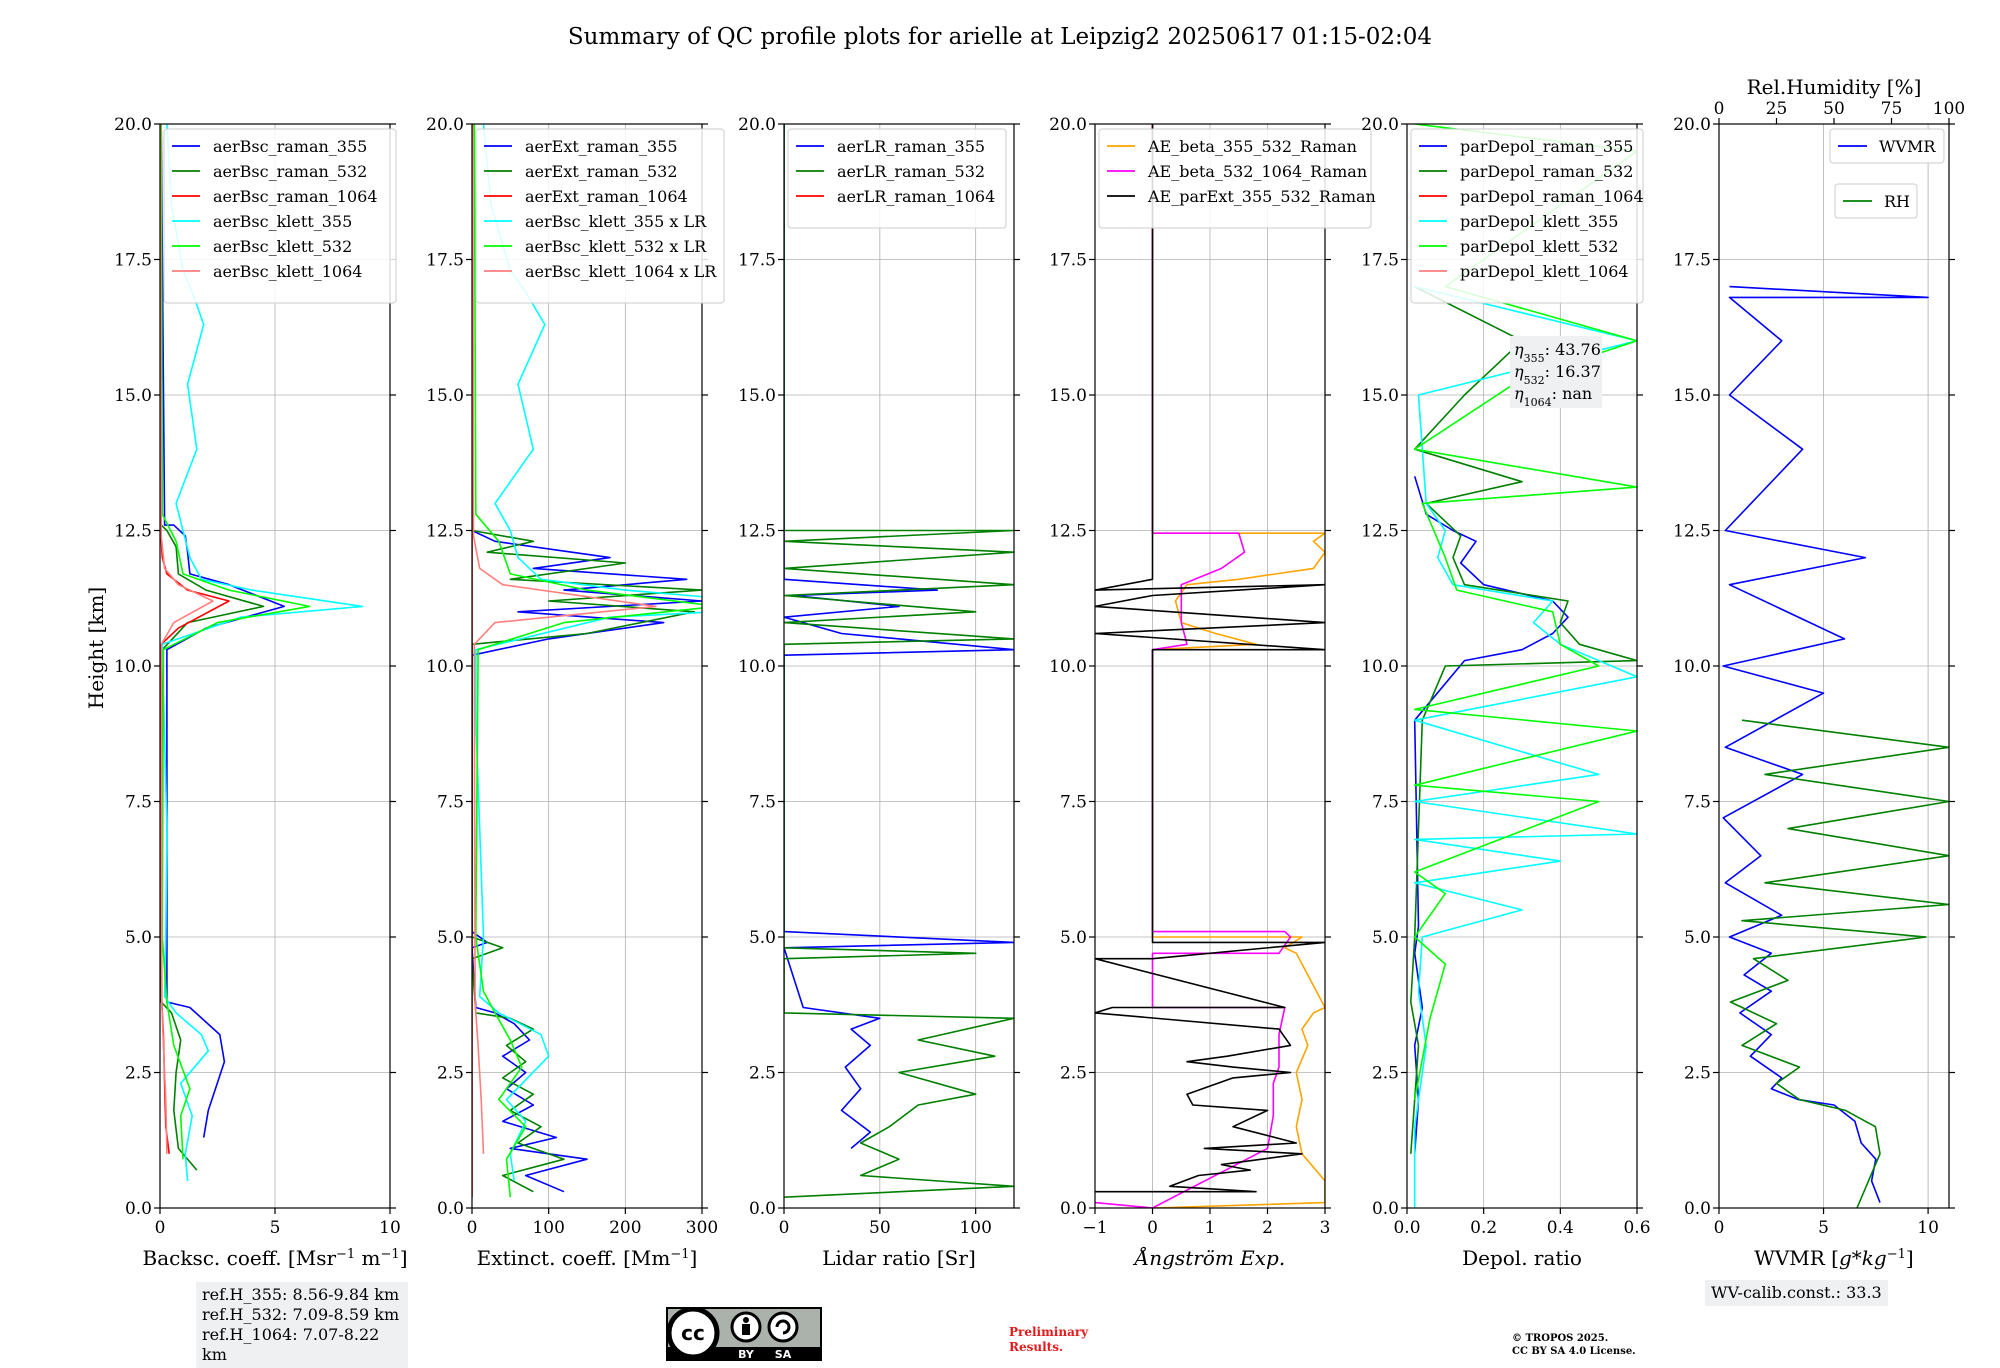 The image size is (2000, 1368). I want to click on wv-calibration-box: WV-calib.const.: 33.3, so click(1796, 1293).